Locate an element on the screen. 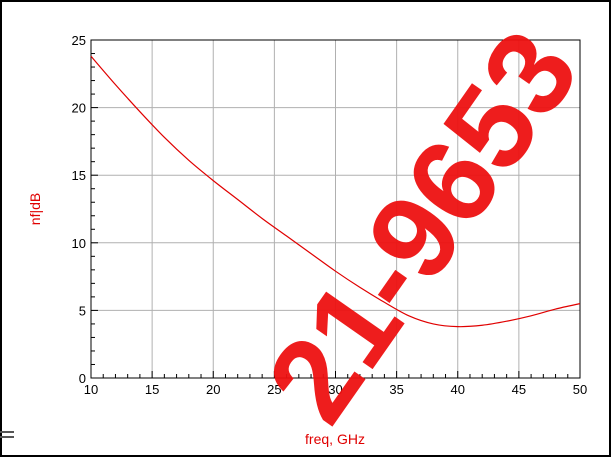 The height and width of the screenshot is (457, 611). y-tick-label: 25 is located at coordinates (79, 40).